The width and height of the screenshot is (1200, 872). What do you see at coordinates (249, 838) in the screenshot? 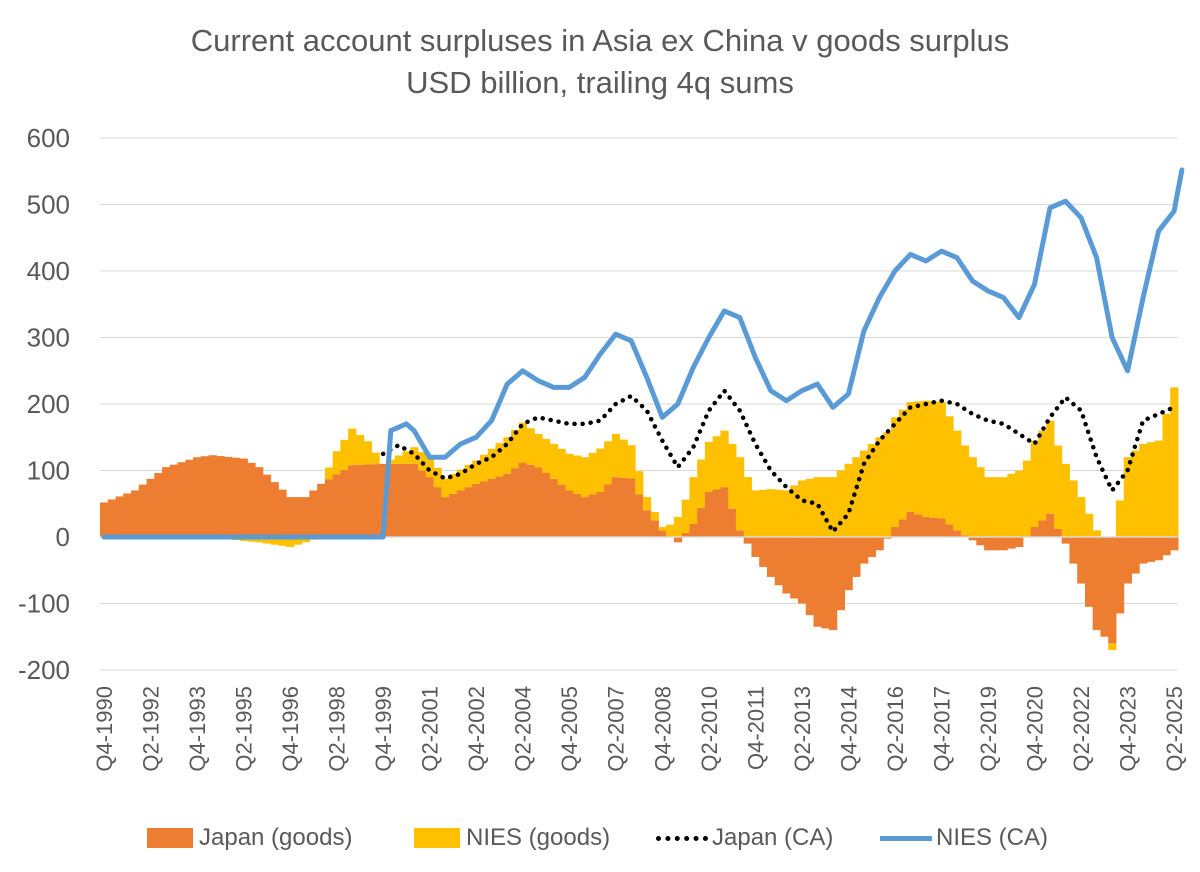
I see `legend-item-japan-goods: Japan (goods)` at bounding box center [249, 838].